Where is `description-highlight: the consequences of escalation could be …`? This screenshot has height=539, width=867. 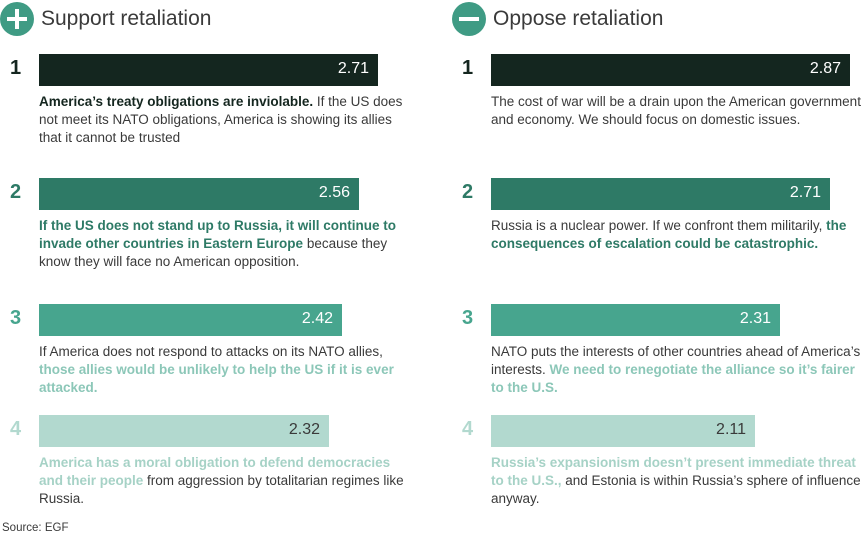 description-highlight: the consequences of escalation could be … is located at coordinates (669, 234).